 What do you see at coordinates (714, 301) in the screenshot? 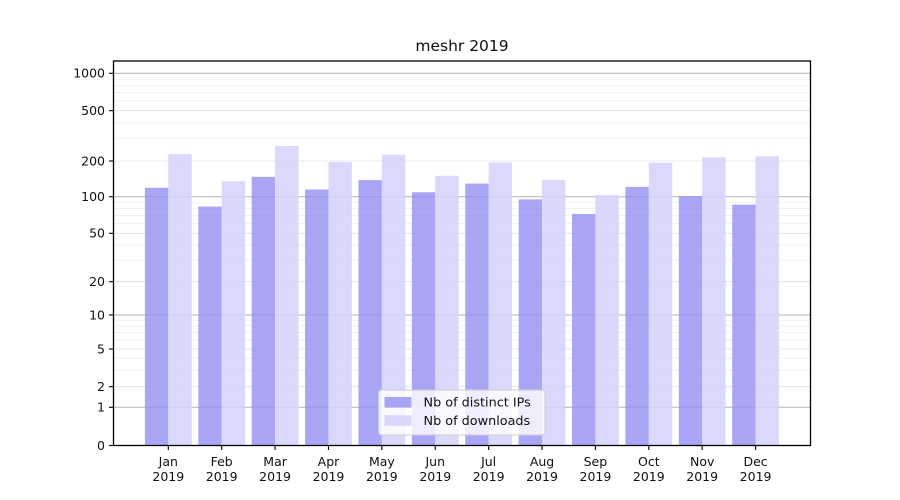
I see `bar-downloads-nov` at bounding box center [714, 301].